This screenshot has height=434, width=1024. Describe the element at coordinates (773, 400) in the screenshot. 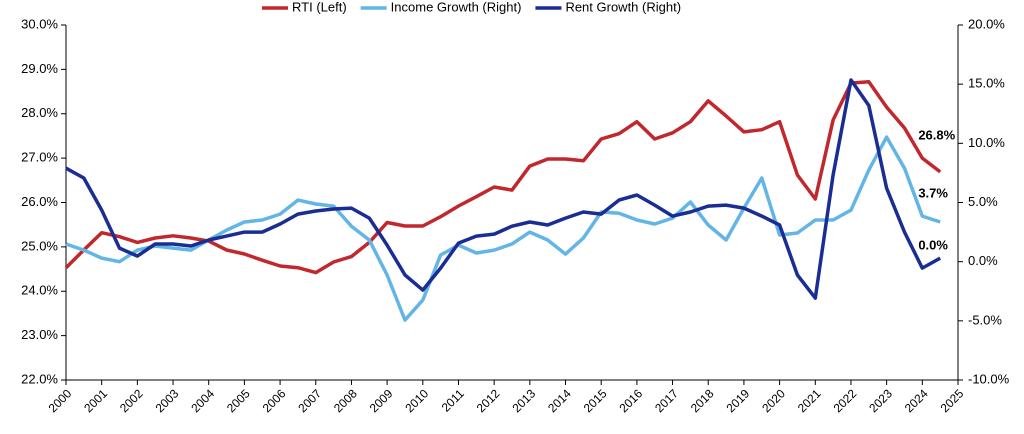

I see `x-tick-label: 2020` at that location.